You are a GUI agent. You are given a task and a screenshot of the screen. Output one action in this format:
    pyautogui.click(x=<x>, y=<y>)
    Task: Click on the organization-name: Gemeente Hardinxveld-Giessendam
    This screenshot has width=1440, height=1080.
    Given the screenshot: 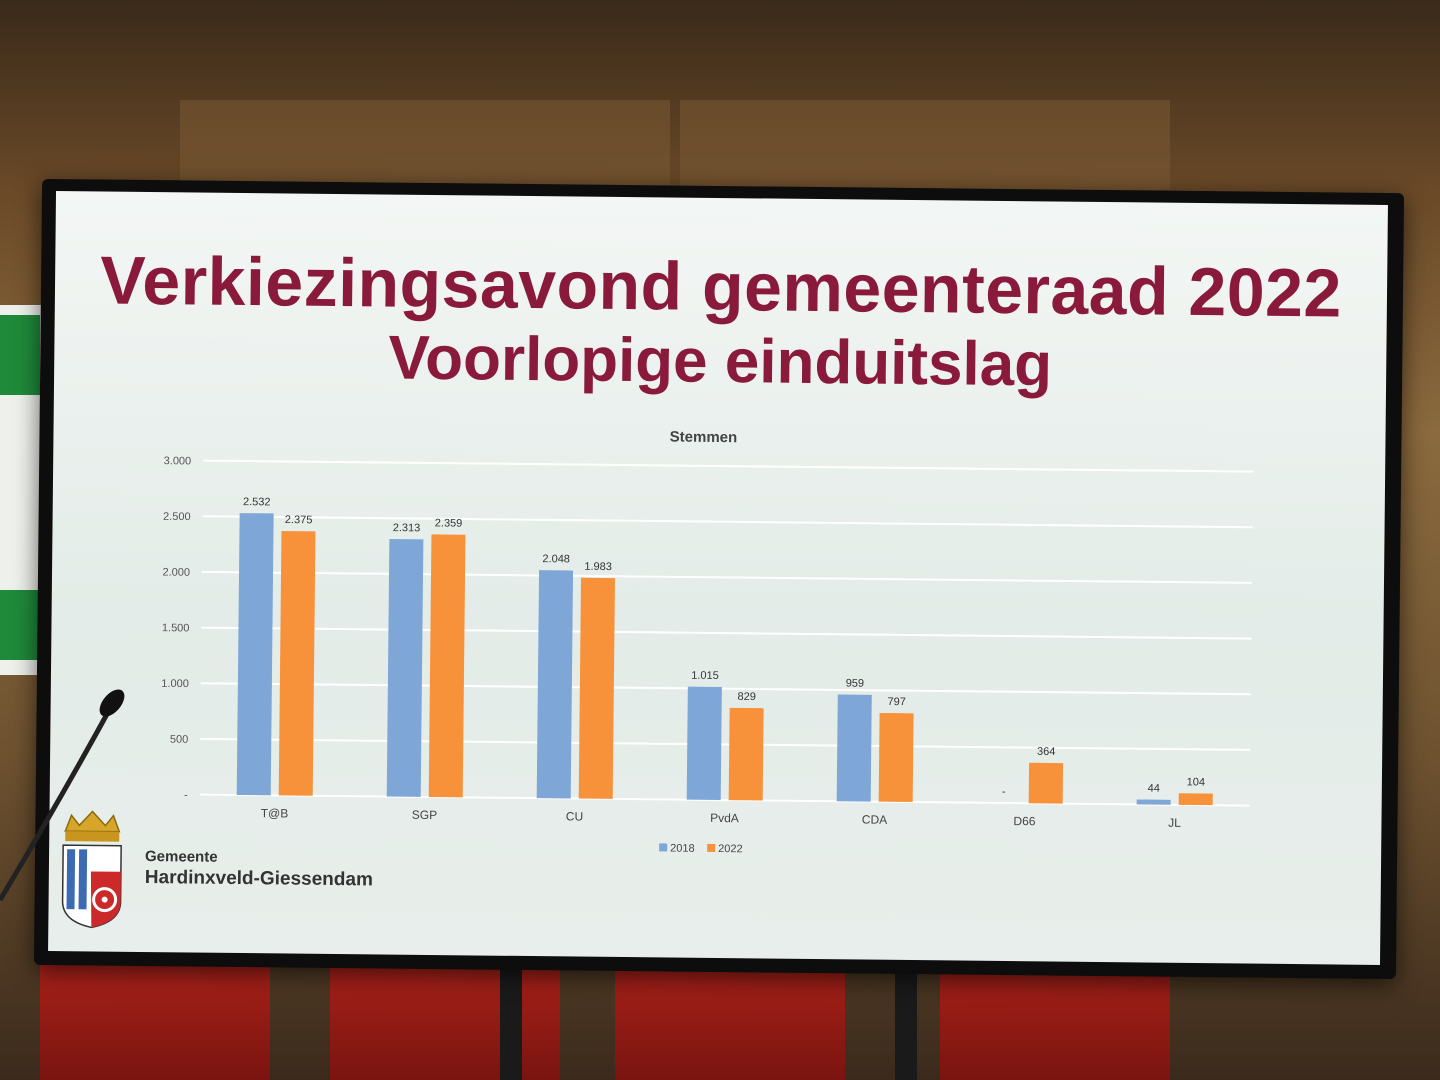 What is the action you would take?
    pyautogui.click(x=259, y=869)
    